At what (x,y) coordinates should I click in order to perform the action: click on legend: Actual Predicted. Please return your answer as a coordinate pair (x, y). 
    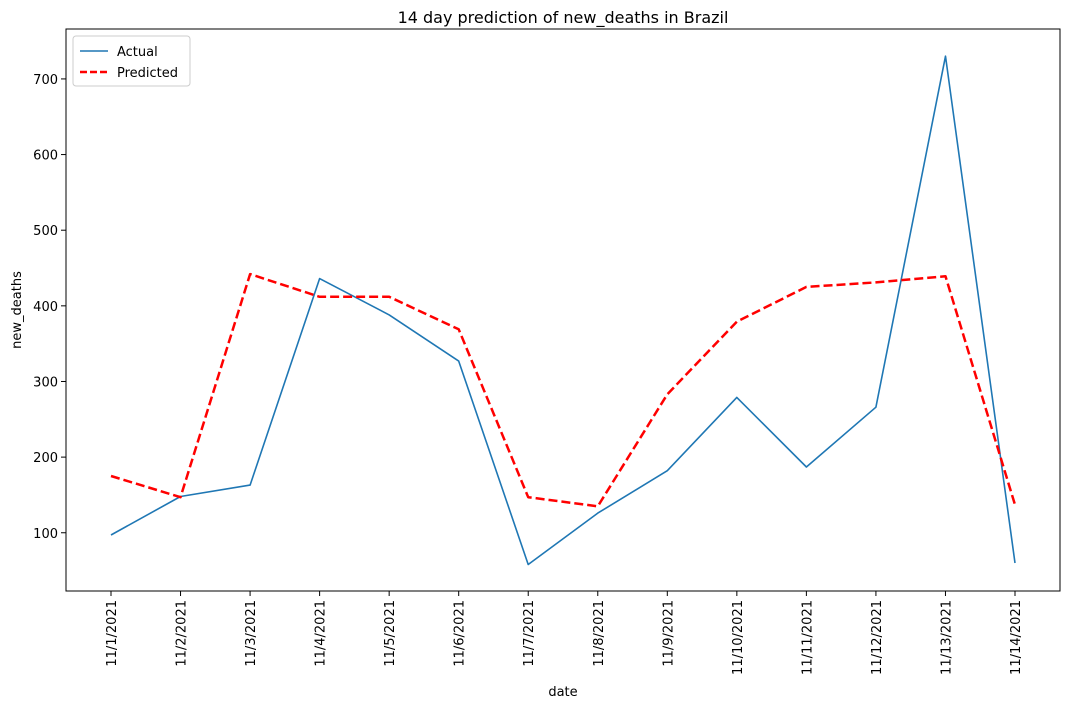
    Looking at the image, I should click on (131, 61).